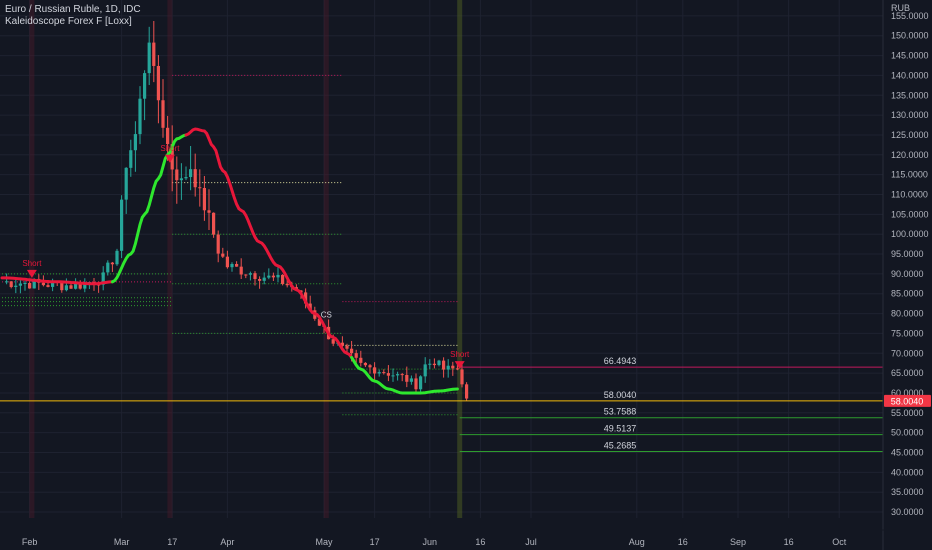 The image size is (932, 550). I want to click on price-tick-label: 60.0000, so click(907, 393).